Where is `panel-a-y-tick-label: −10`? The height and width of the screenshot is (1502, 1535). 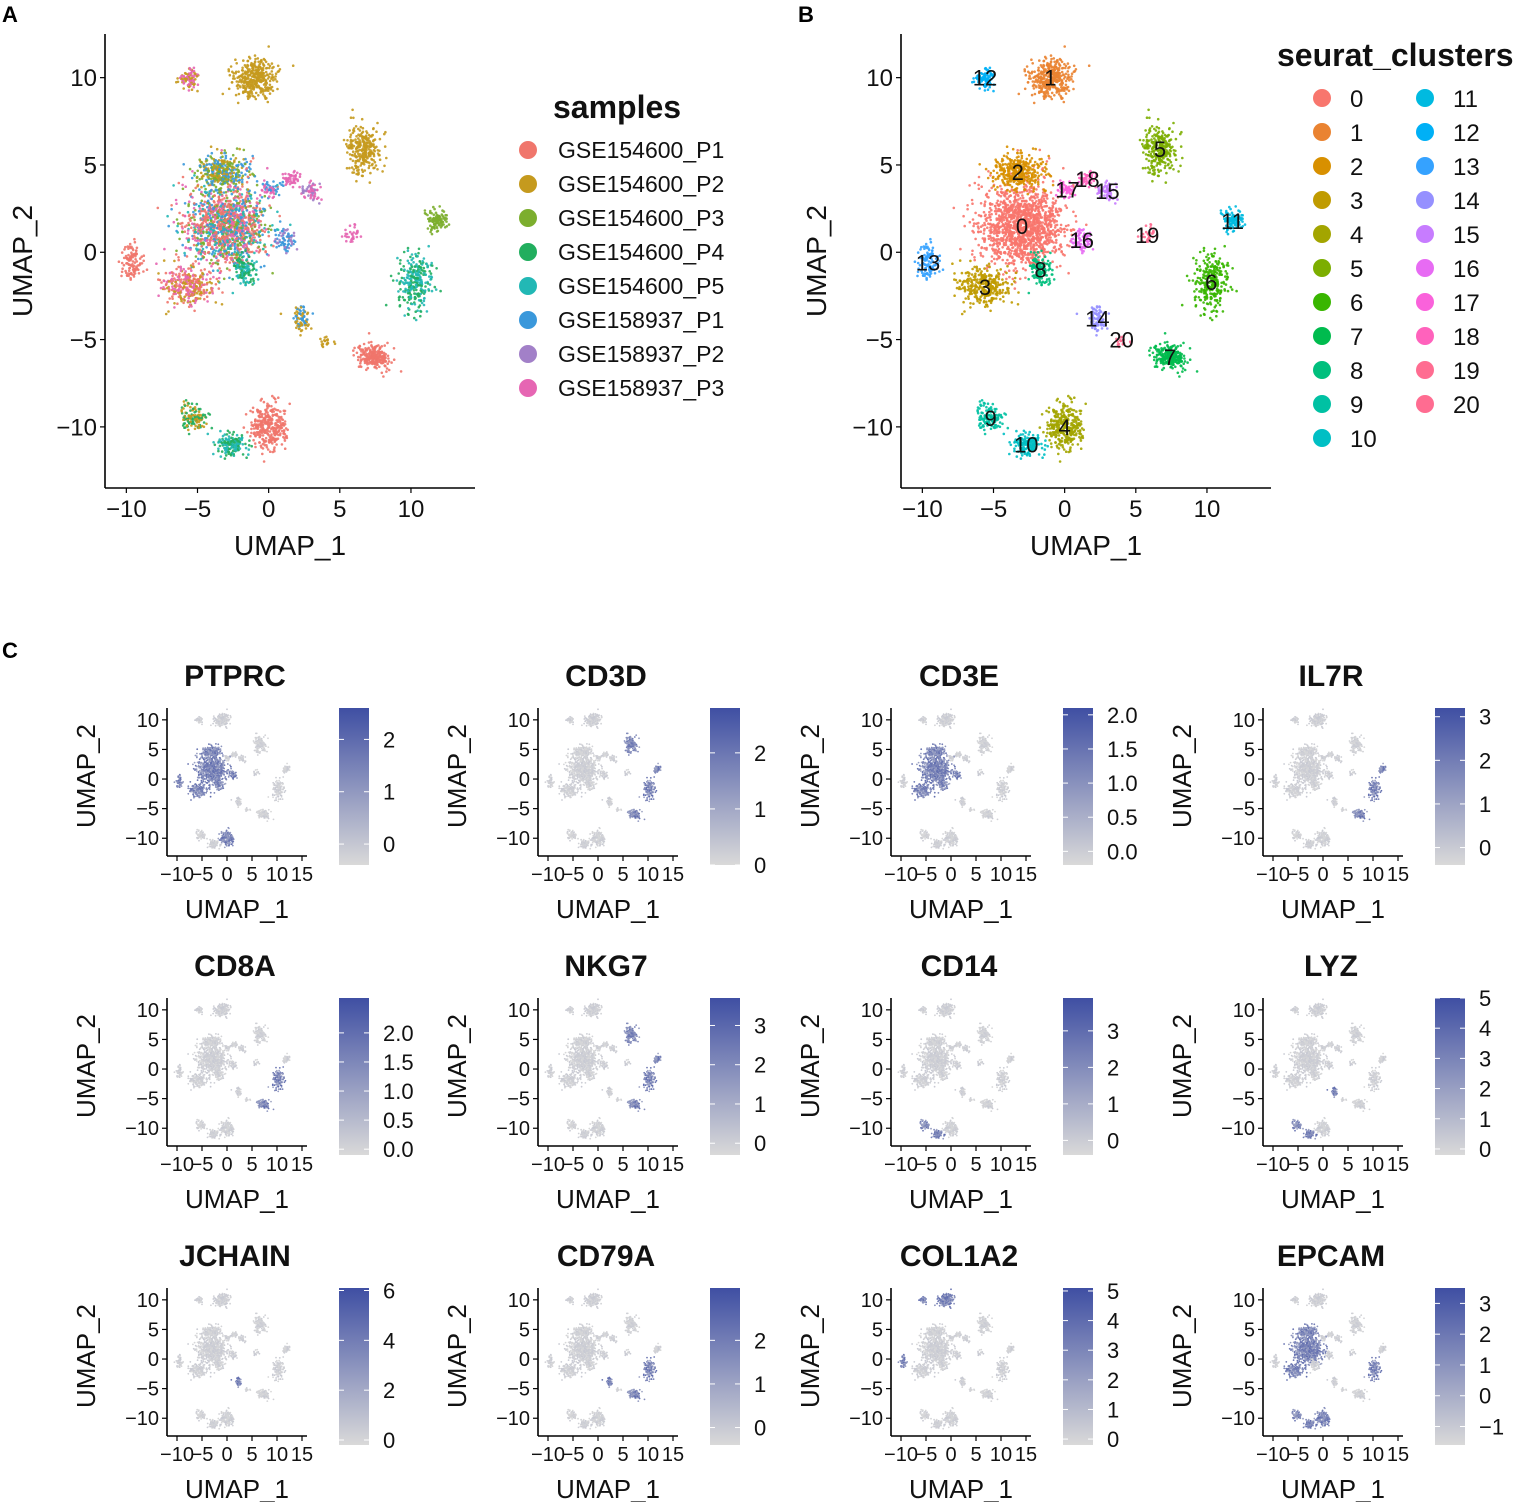
panel-a-y-tick-label: −10 is located at coordinates (76, 427).